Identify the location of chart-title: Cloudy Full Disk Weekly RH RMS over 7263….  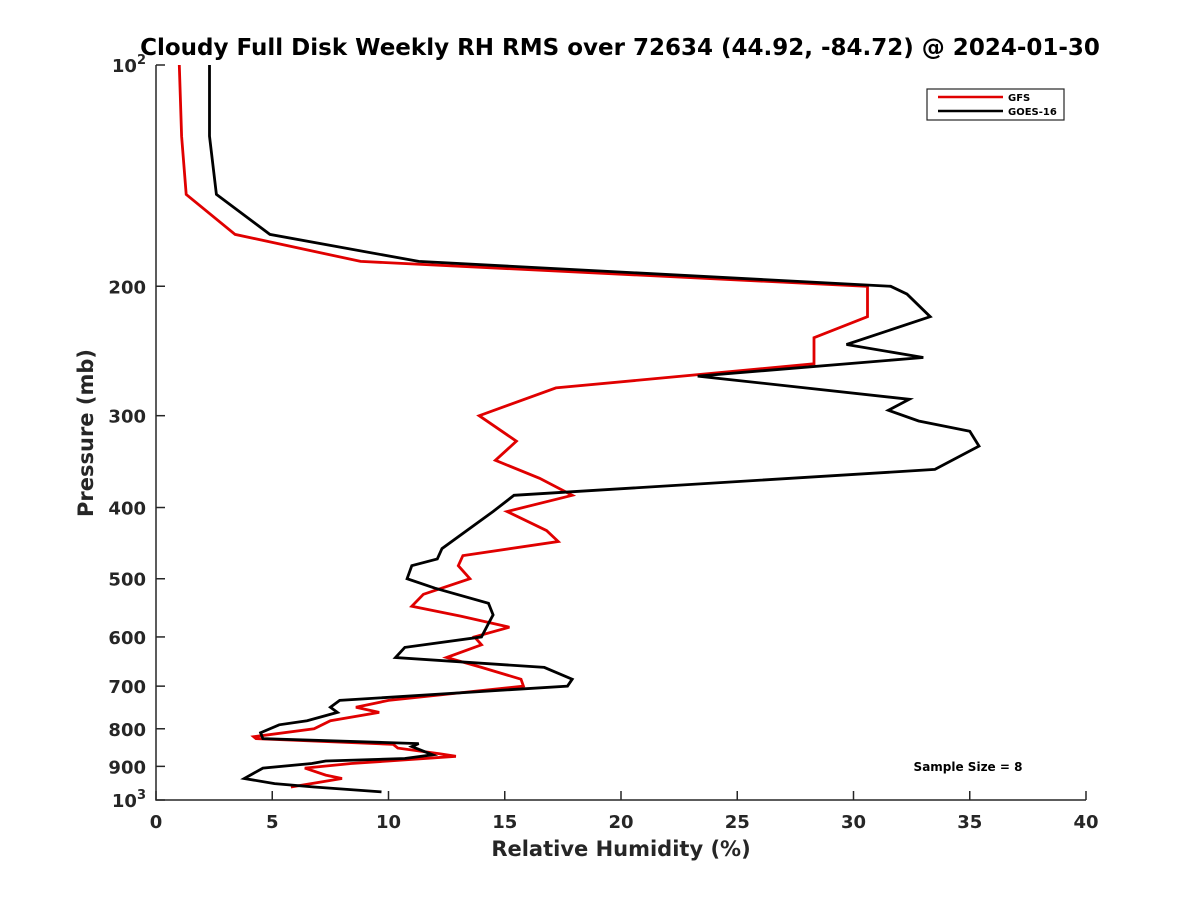
(620, 48).